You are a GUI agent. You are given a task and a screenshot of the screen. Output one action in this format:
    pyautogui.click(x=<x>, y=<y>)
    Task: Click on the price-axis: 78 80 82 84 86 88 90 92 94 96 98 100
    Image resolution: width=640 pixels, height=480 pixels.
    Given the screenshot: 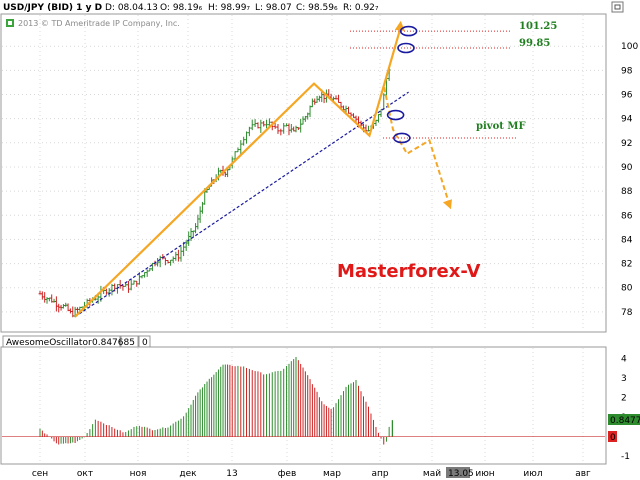 What is the action you would take?
    pyautogui.click(x=629, y=180)
    